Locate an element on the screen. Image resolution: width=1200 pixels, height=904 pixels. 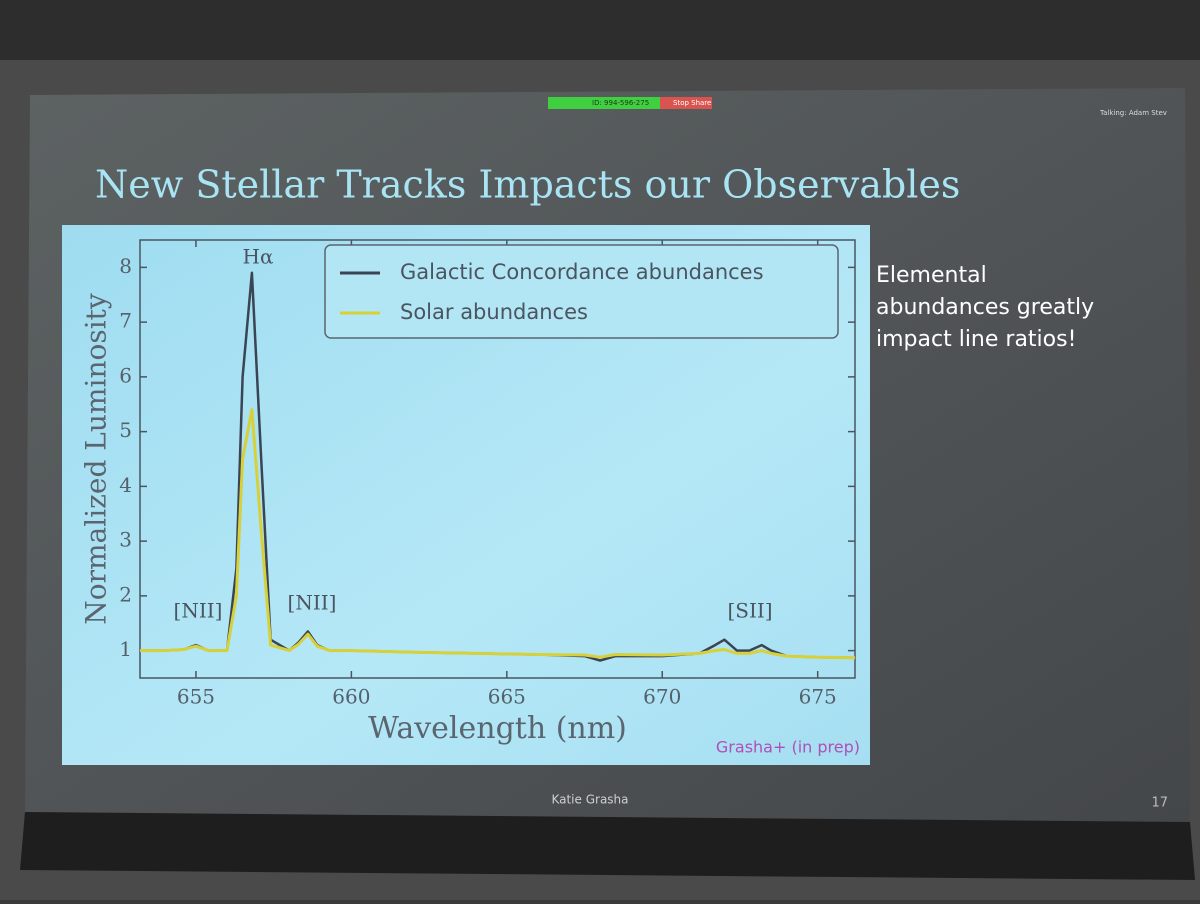
line-annotation: Hα is located at coordinates (258, 257).